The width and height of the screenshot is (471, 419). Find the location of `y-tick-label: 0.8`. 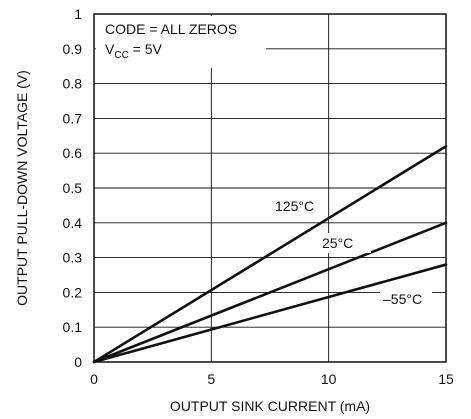

y-tick-label: 0.8 is located at coordinates (73, 84).